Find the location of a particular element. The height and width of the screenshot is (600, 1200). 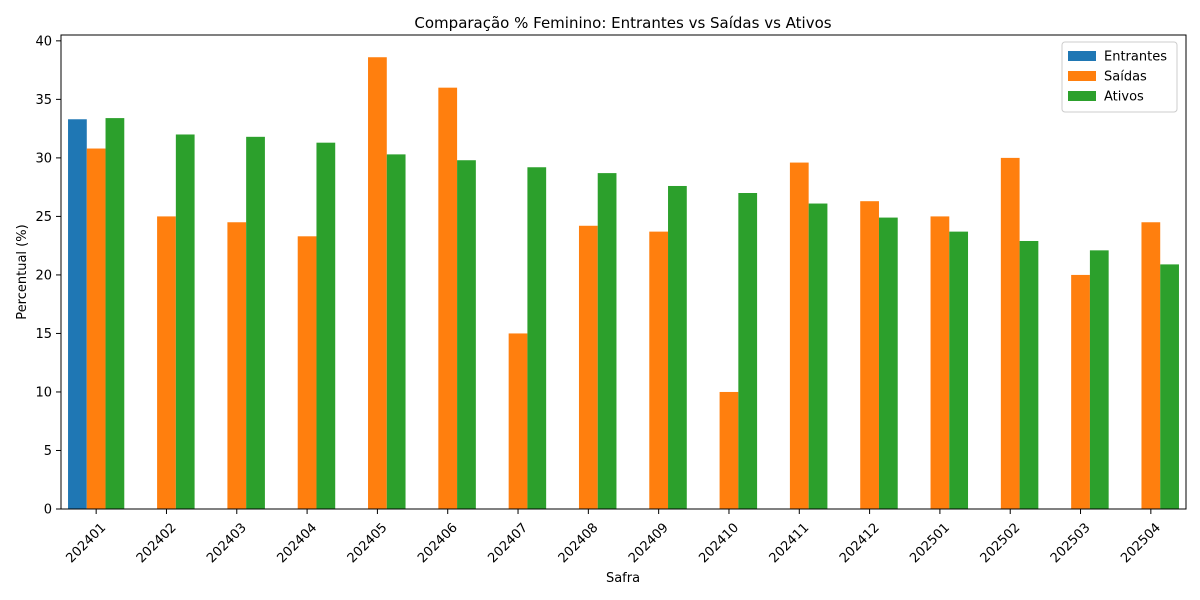

y-tick-label: 0 is located at coordinates (48, 510).